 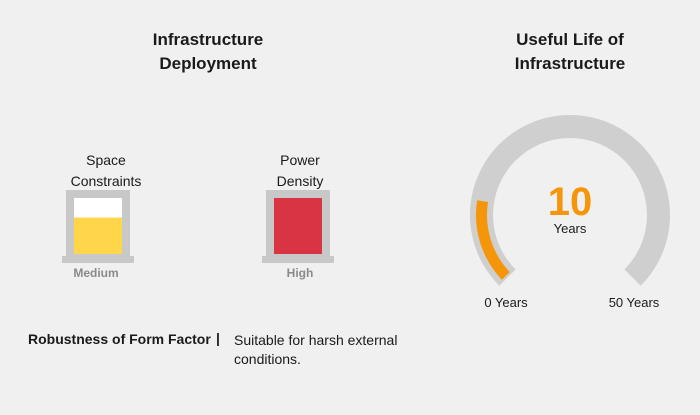 What do you see at coordinates (316, 349) in the screenshot?
I see `robustness-description: Suitable for harsh external conditions.` at bounding box center [316, 349].